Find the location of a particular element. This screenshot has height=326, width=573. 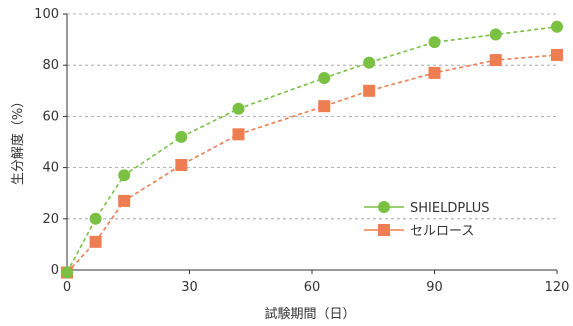

legend-item-shieldplus: SHIELDPLUS is located at coordinates (427, 208).